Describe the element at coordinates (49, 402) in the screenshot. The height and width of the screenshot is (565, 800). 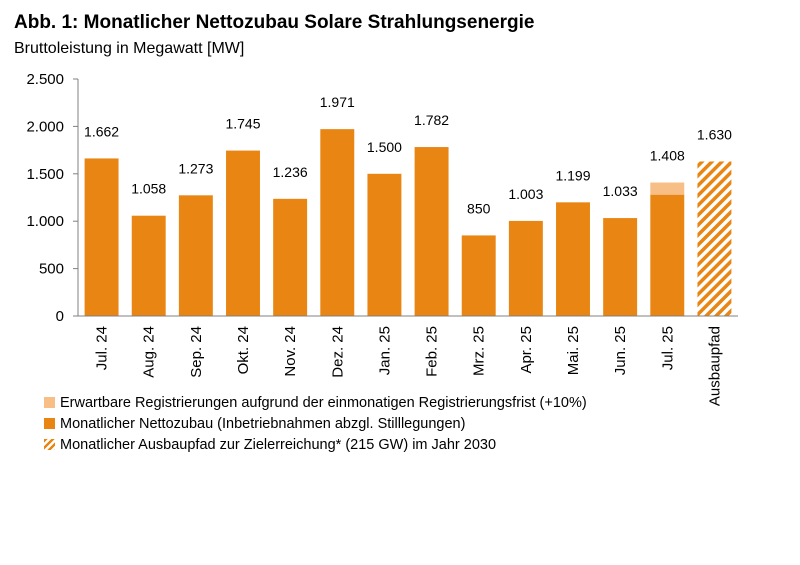
I see `legend-swatch-expected` at that location.